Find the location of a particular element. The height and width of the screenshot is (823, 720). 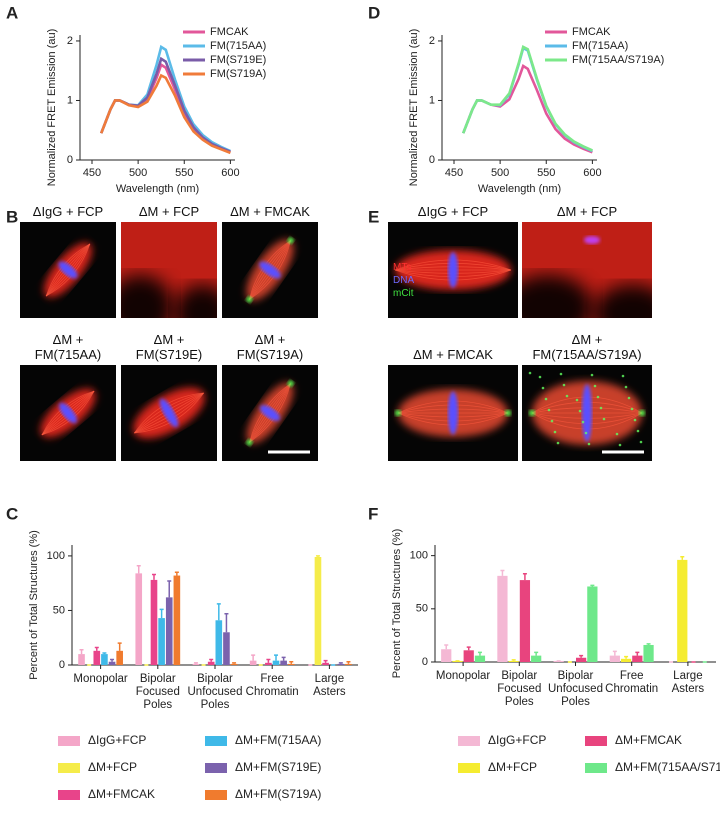

legend-label: ΔM+FM(715AA/S719A) is located at coordinates (667, 767).